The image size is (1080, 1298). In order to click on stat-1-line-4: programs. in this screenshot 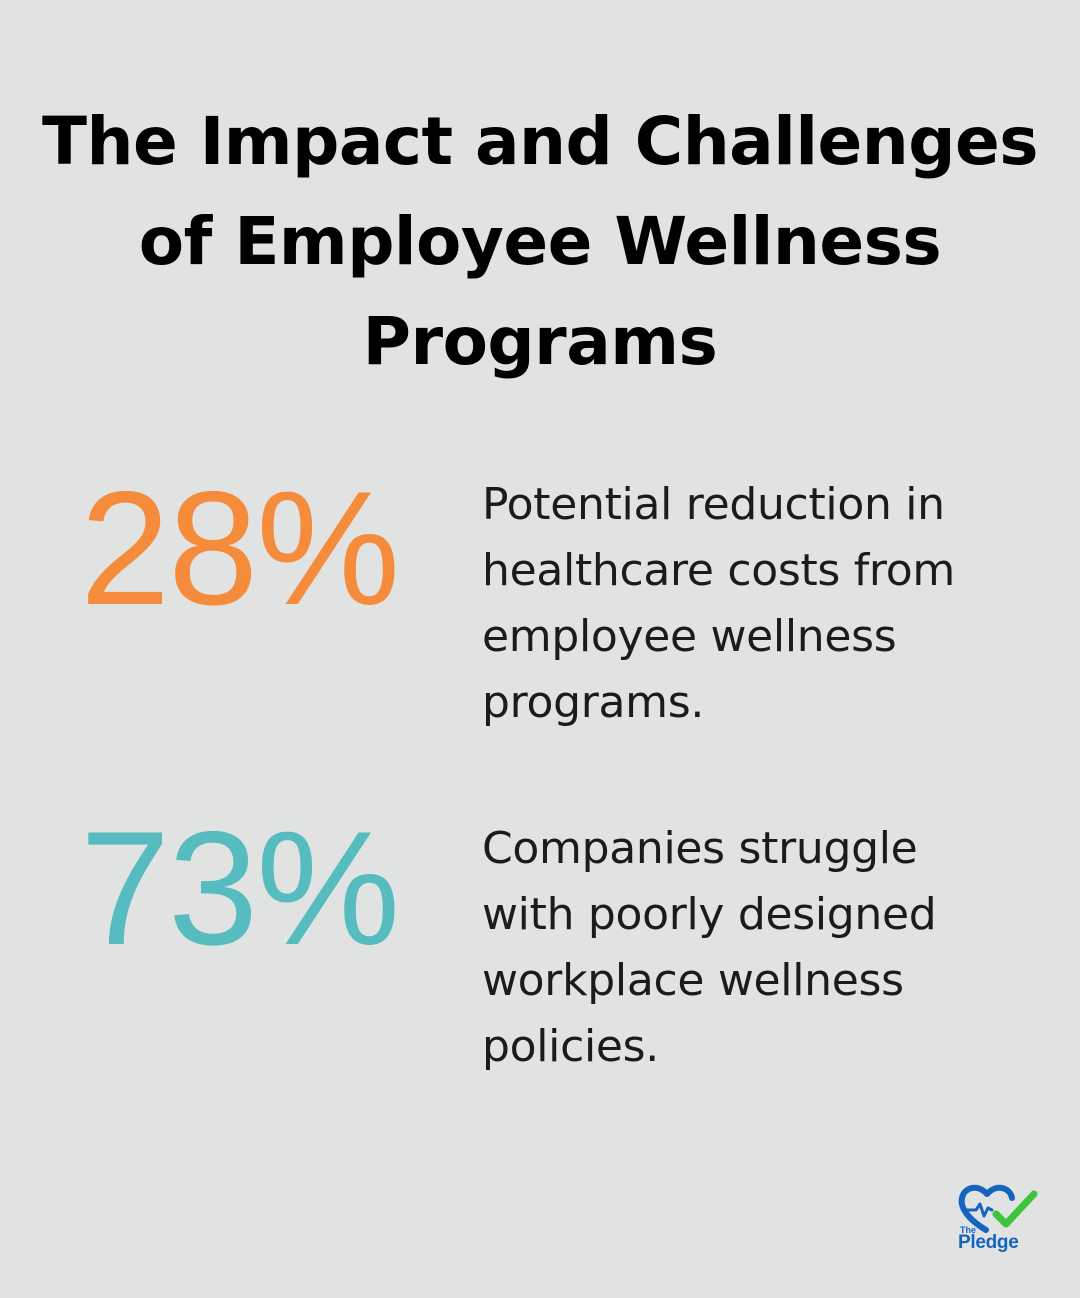, I will do `click(593, 702)`.